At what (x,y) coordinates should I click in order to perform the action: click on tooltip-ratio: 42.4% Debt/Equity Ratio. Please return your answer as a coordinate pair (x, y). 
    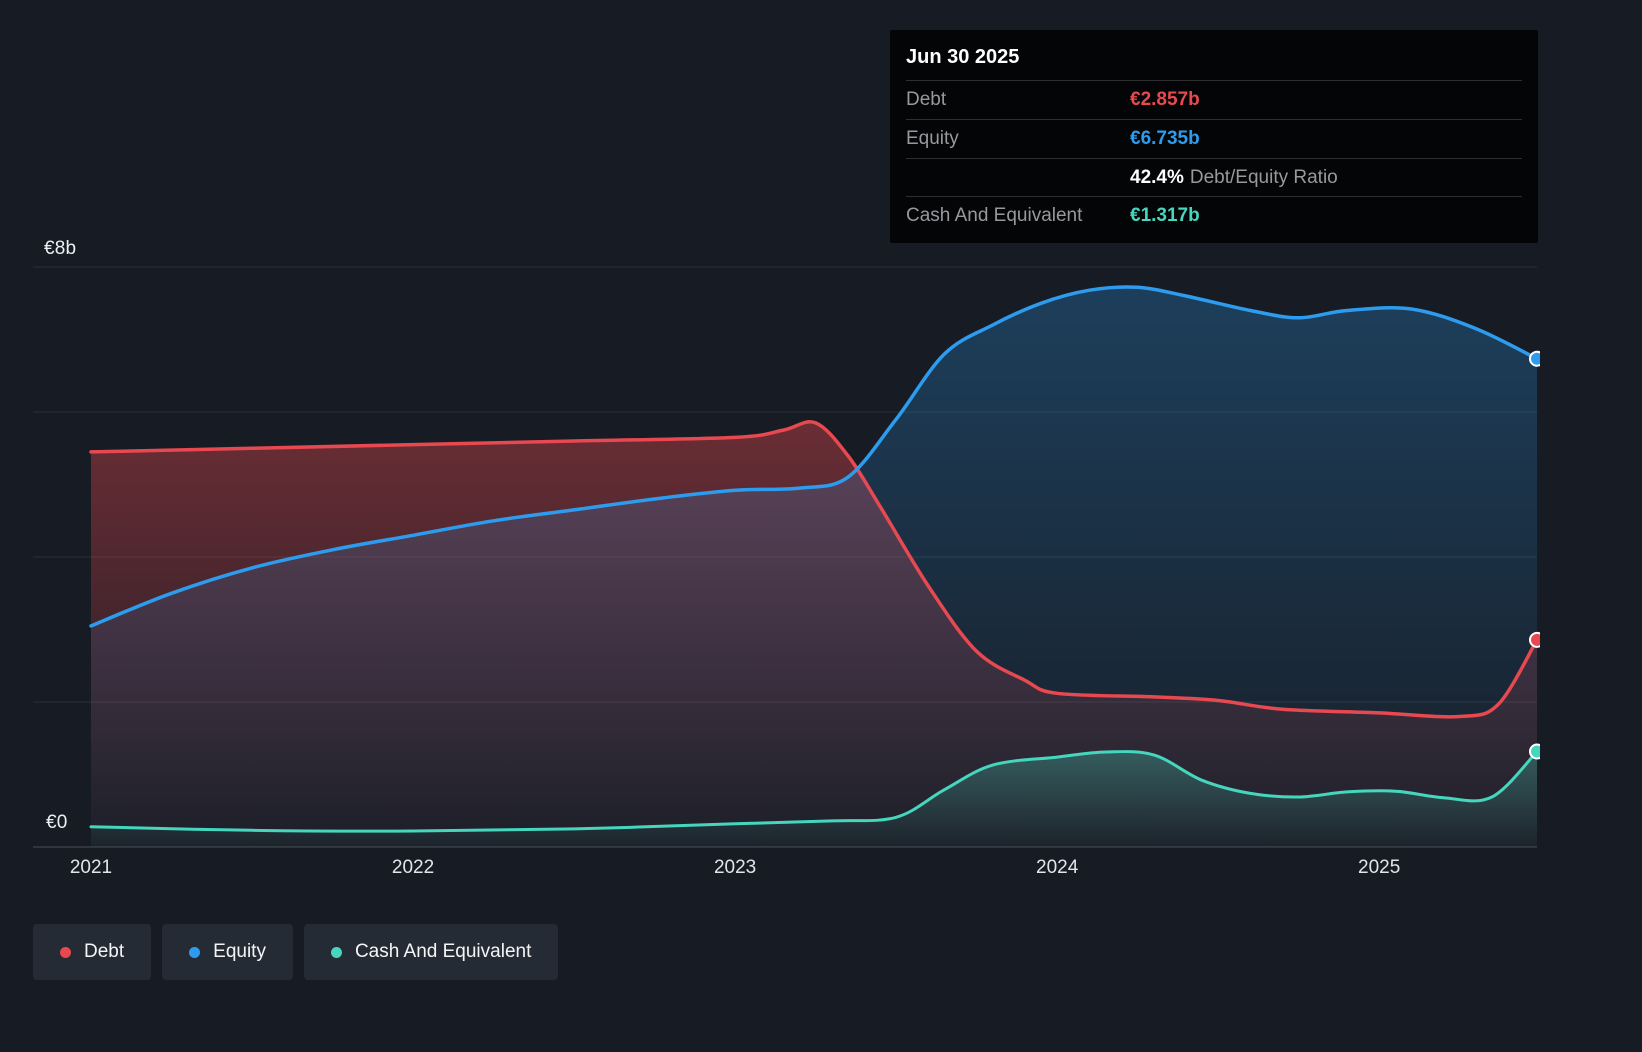
    Looking at the image, I should click on (1234, 178).